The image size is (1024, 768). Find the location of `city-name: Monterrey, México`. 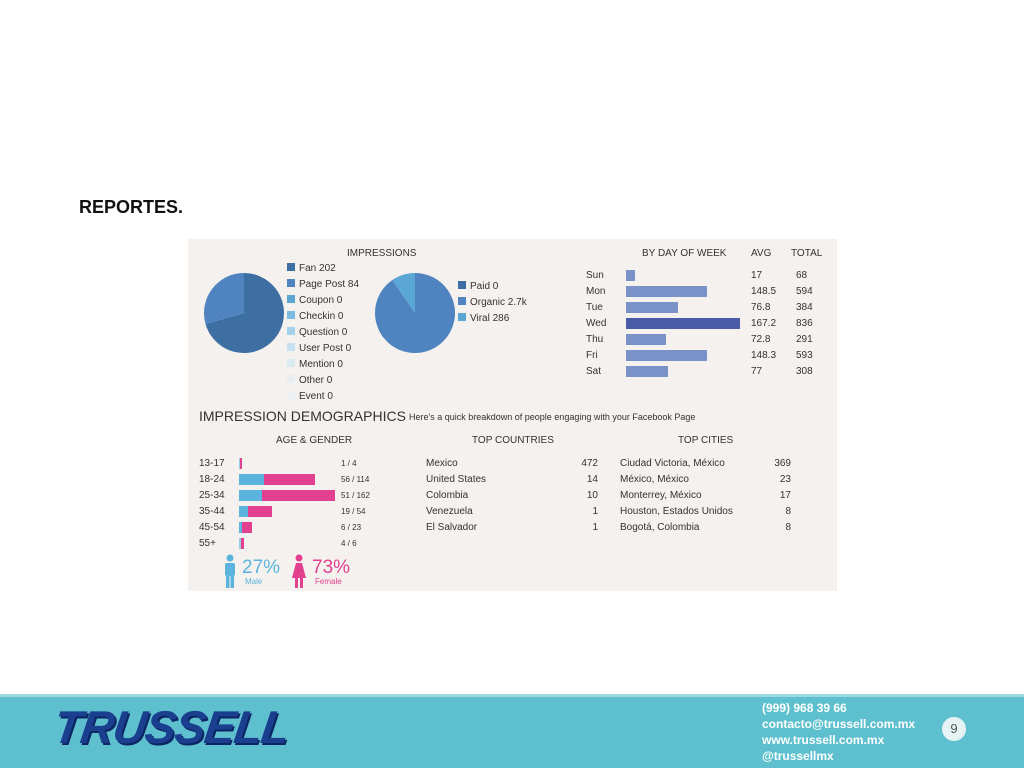

city-name: Monterrey, México is located at coordinates (661, 495).